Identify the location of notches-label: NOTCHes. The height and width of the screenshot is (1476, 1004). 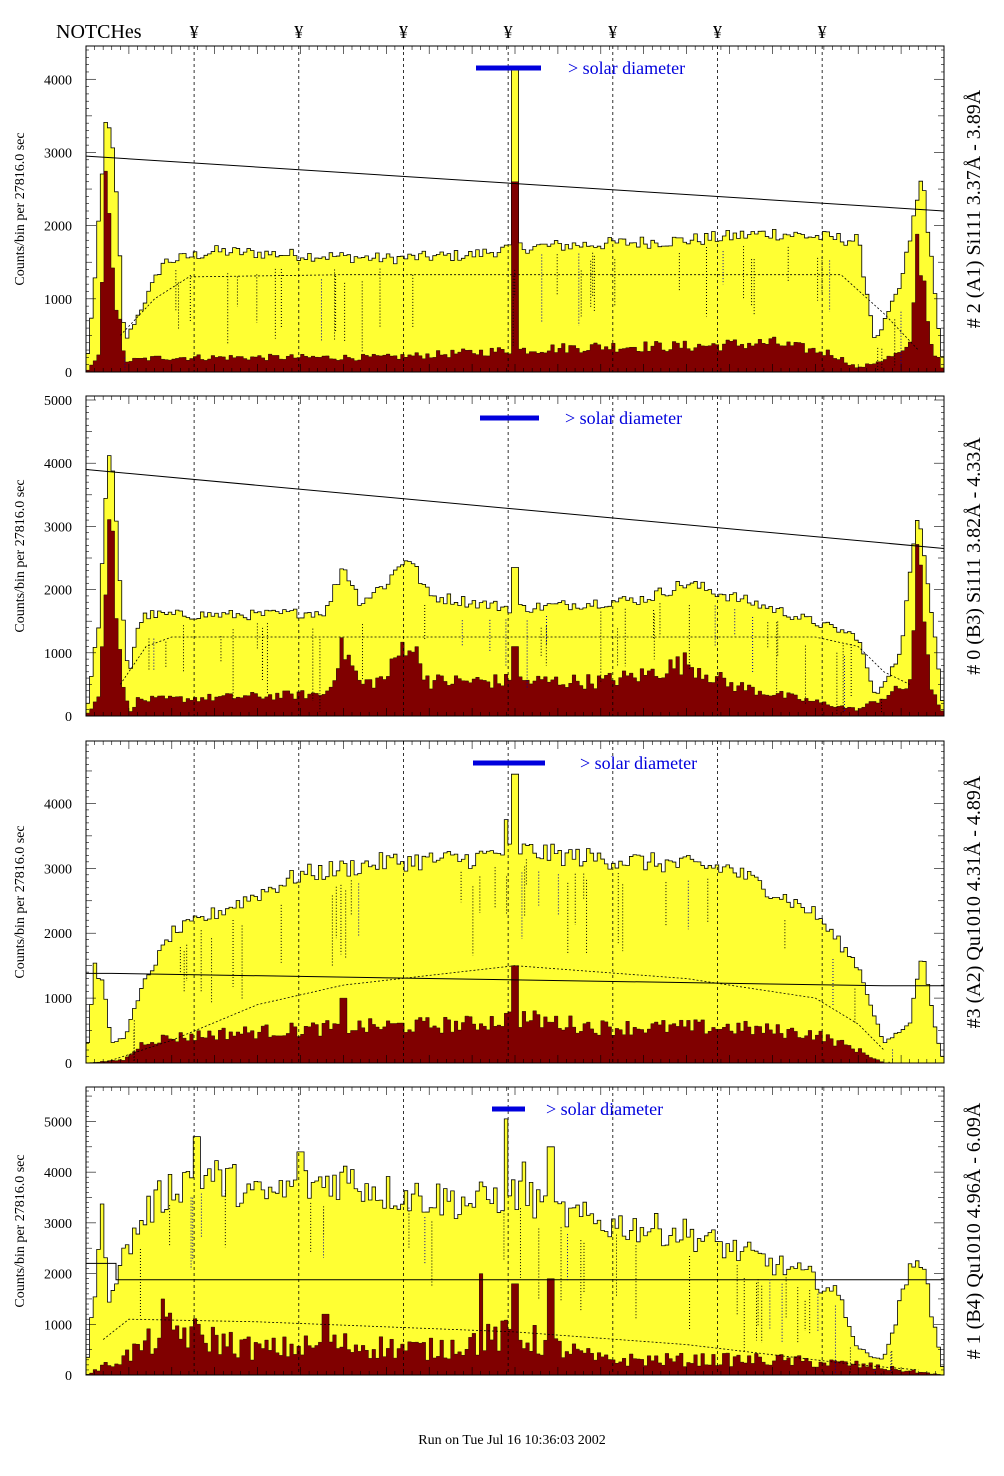
(99, 32).